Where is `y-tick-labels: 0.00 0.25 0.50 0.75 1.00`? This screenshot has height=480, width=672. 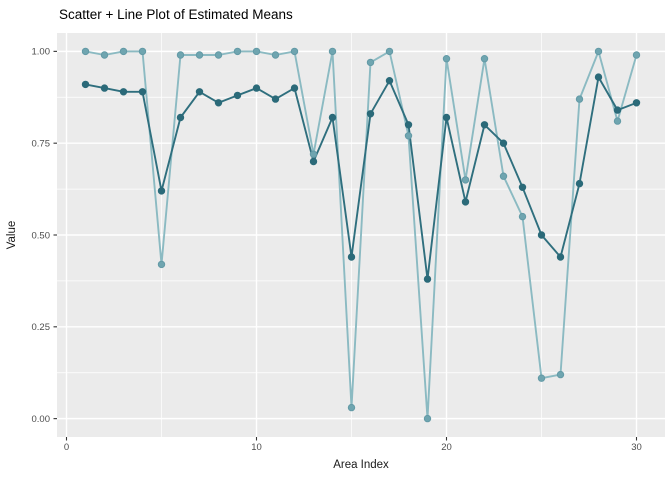 y-tick-labels: 0.00 0.25 0.50 0.75 1.00 is located at coordinates (41, 236).